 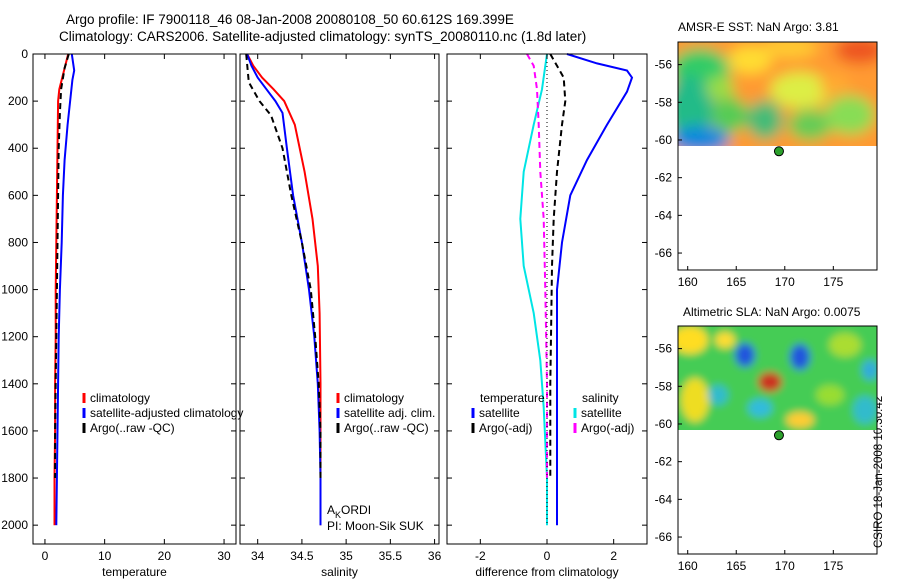 I want to click on legend-title-temperature: temperature, so click(x=512, y=398).